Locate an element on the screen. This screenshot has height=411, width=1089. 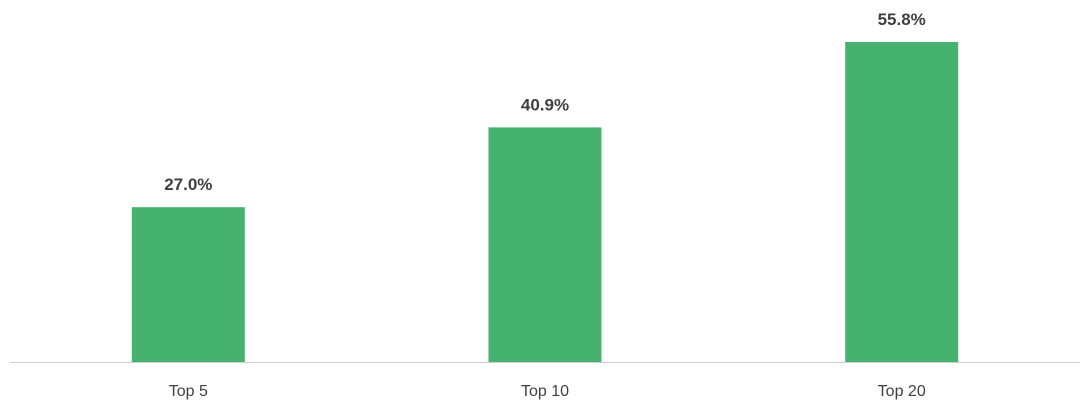
data-label-top-5: 27.0% is located at coordinates (188, 184).